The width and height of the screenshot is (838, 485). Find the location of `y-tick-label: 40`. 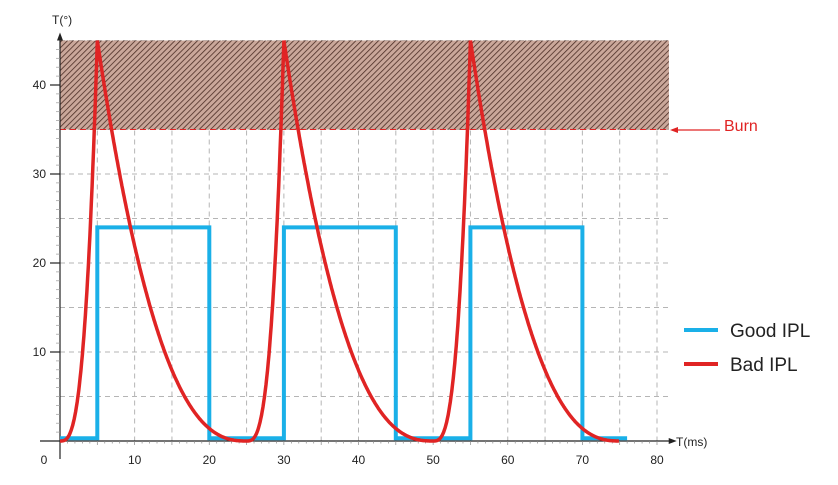

y-tick-label: 40 is located at coordinates (40, 85).